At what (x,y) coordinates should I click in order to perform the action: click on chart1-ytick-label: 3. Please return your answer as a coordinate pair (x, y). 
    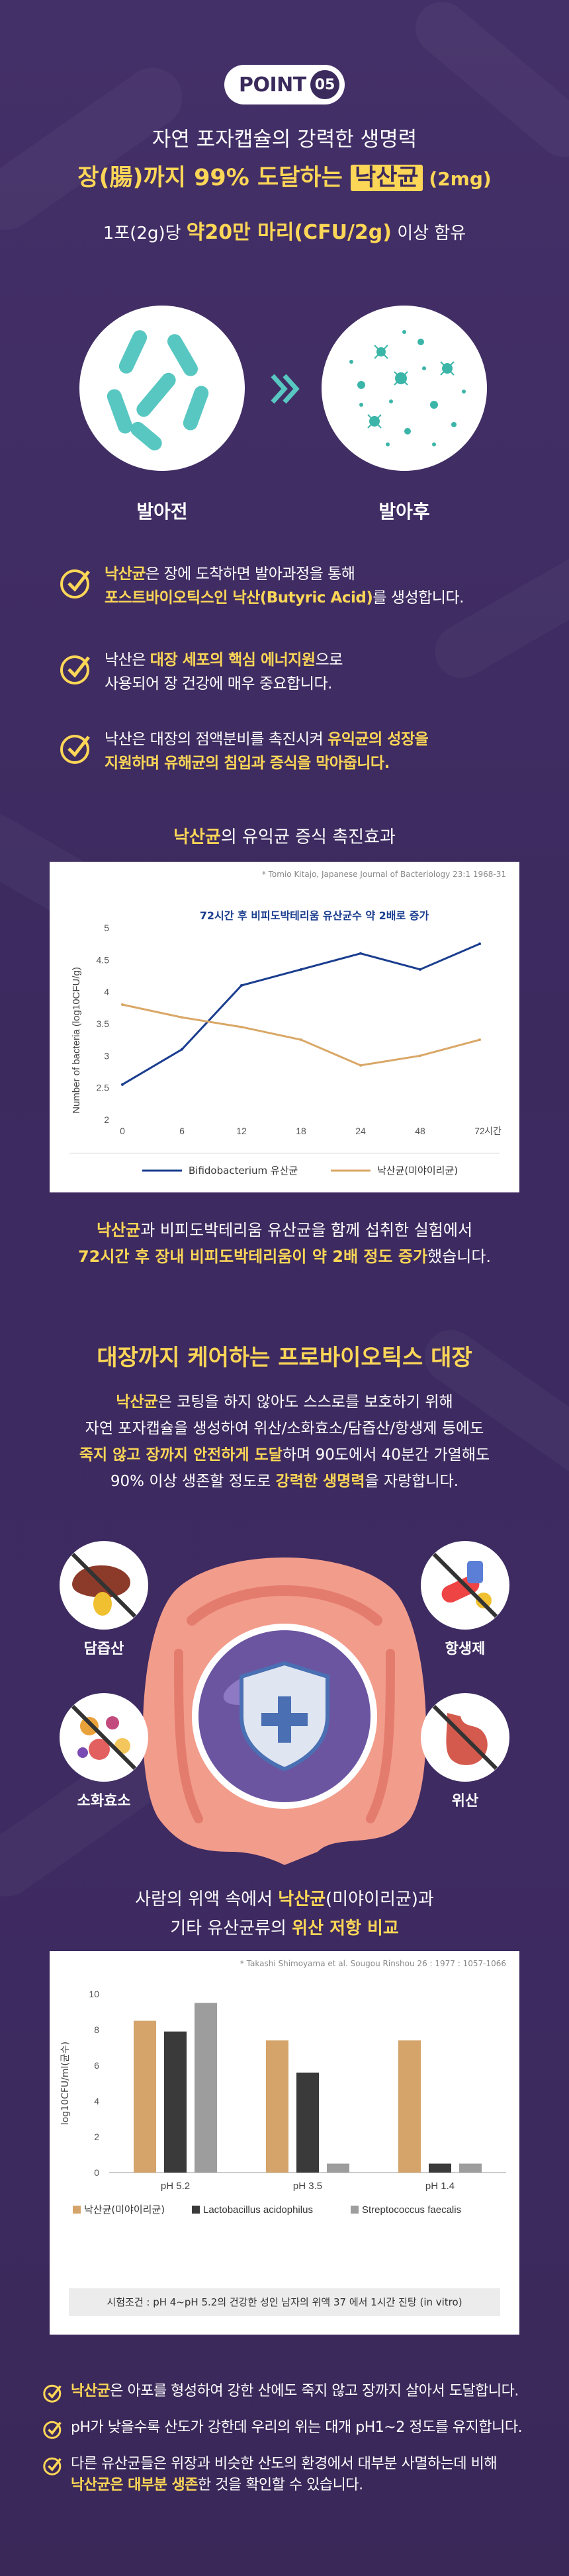
    Looking at the image, I should click on (106, 1055).